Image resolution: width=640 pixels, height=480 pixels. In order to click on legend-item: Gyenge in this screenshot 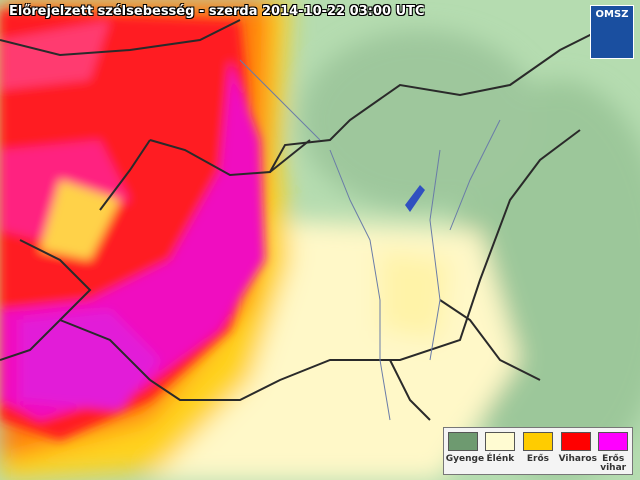, I will do `click(465, 453)`.